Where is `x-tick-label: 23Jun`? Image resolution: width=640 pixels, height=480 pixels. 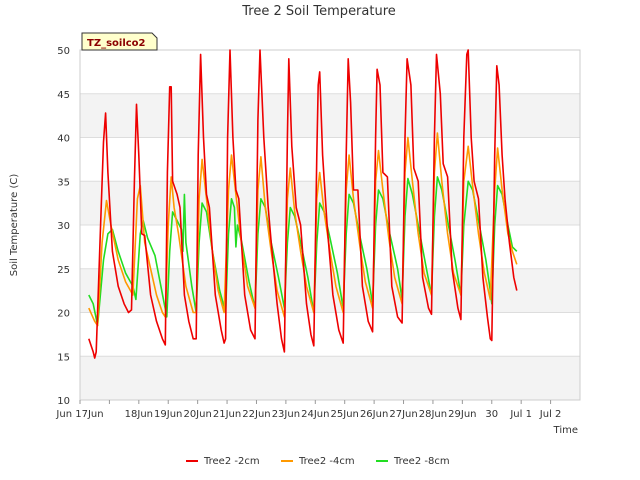
x-tick-label: 23Jun is located at coordinates (286, 414).